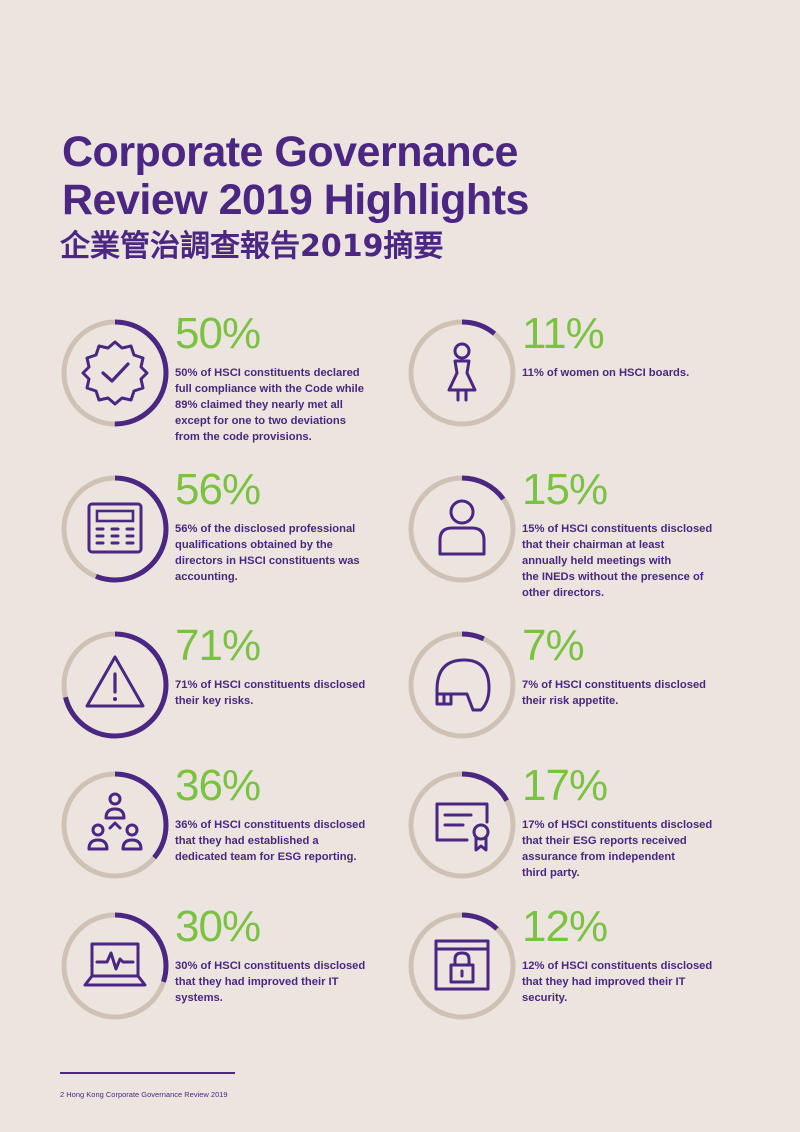 The width and height of the screenshot is (800, 1132). I want to click on stat-percentage: 7%, so click(553, 645).